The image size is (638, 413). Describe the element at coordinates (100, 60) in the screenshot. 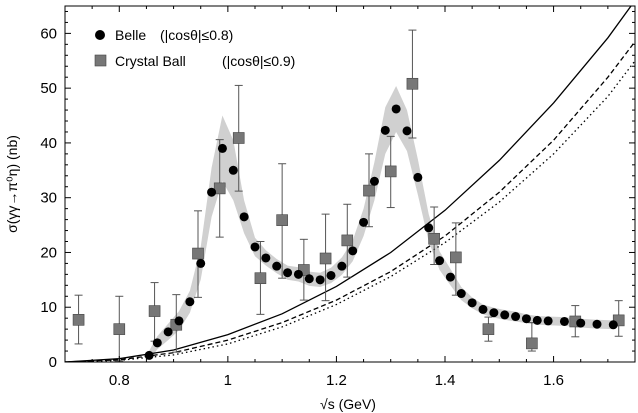

I see `legend-marker-crystal-ball` at that location.